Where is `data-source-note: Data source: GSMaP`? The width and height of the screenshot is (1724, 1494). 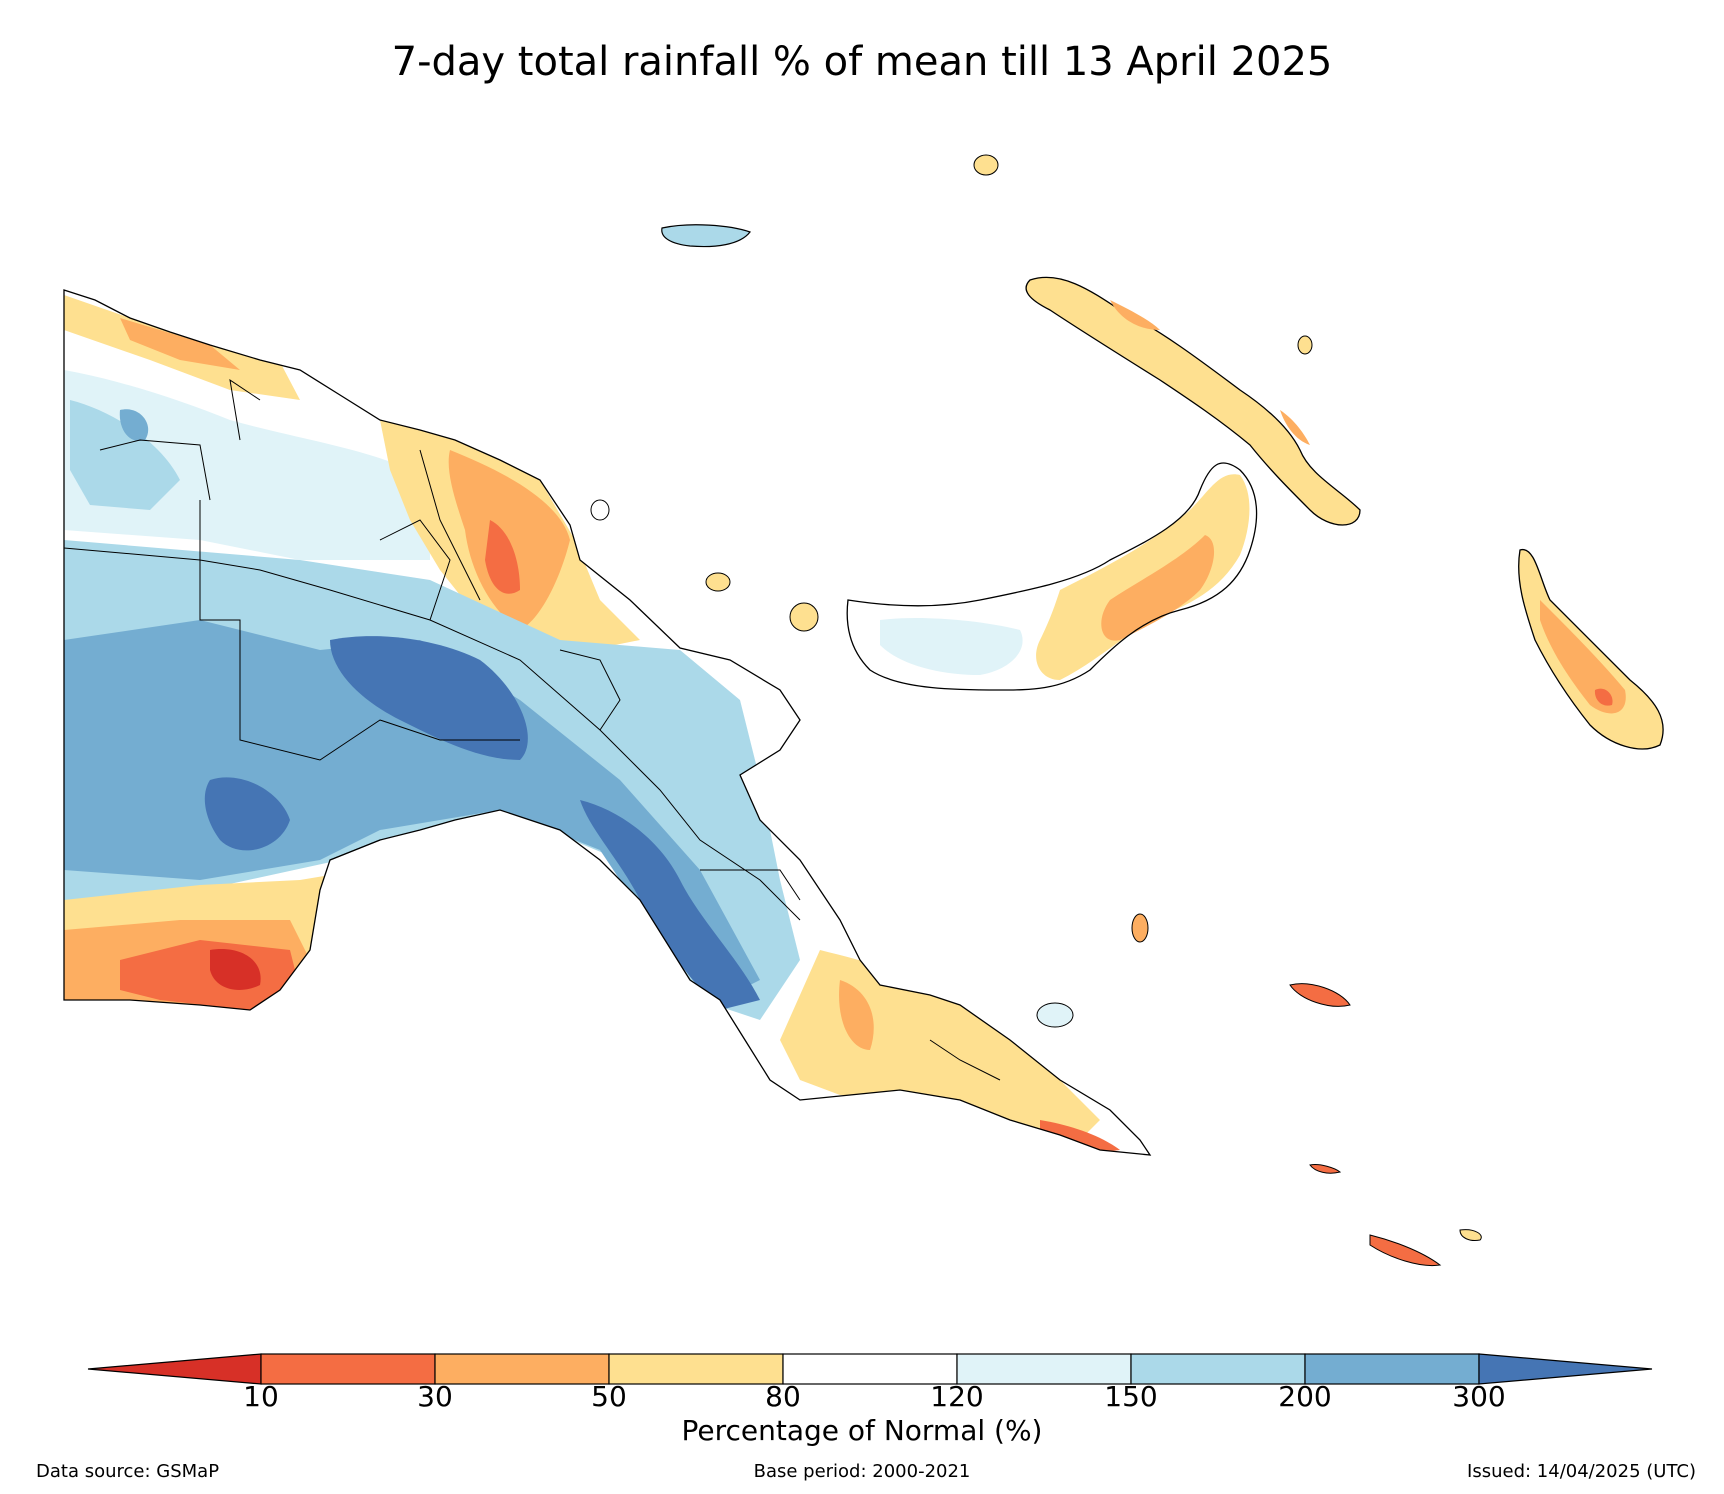 data-source-note: Data source: GSMaP is located at coordinates (128, 1471).